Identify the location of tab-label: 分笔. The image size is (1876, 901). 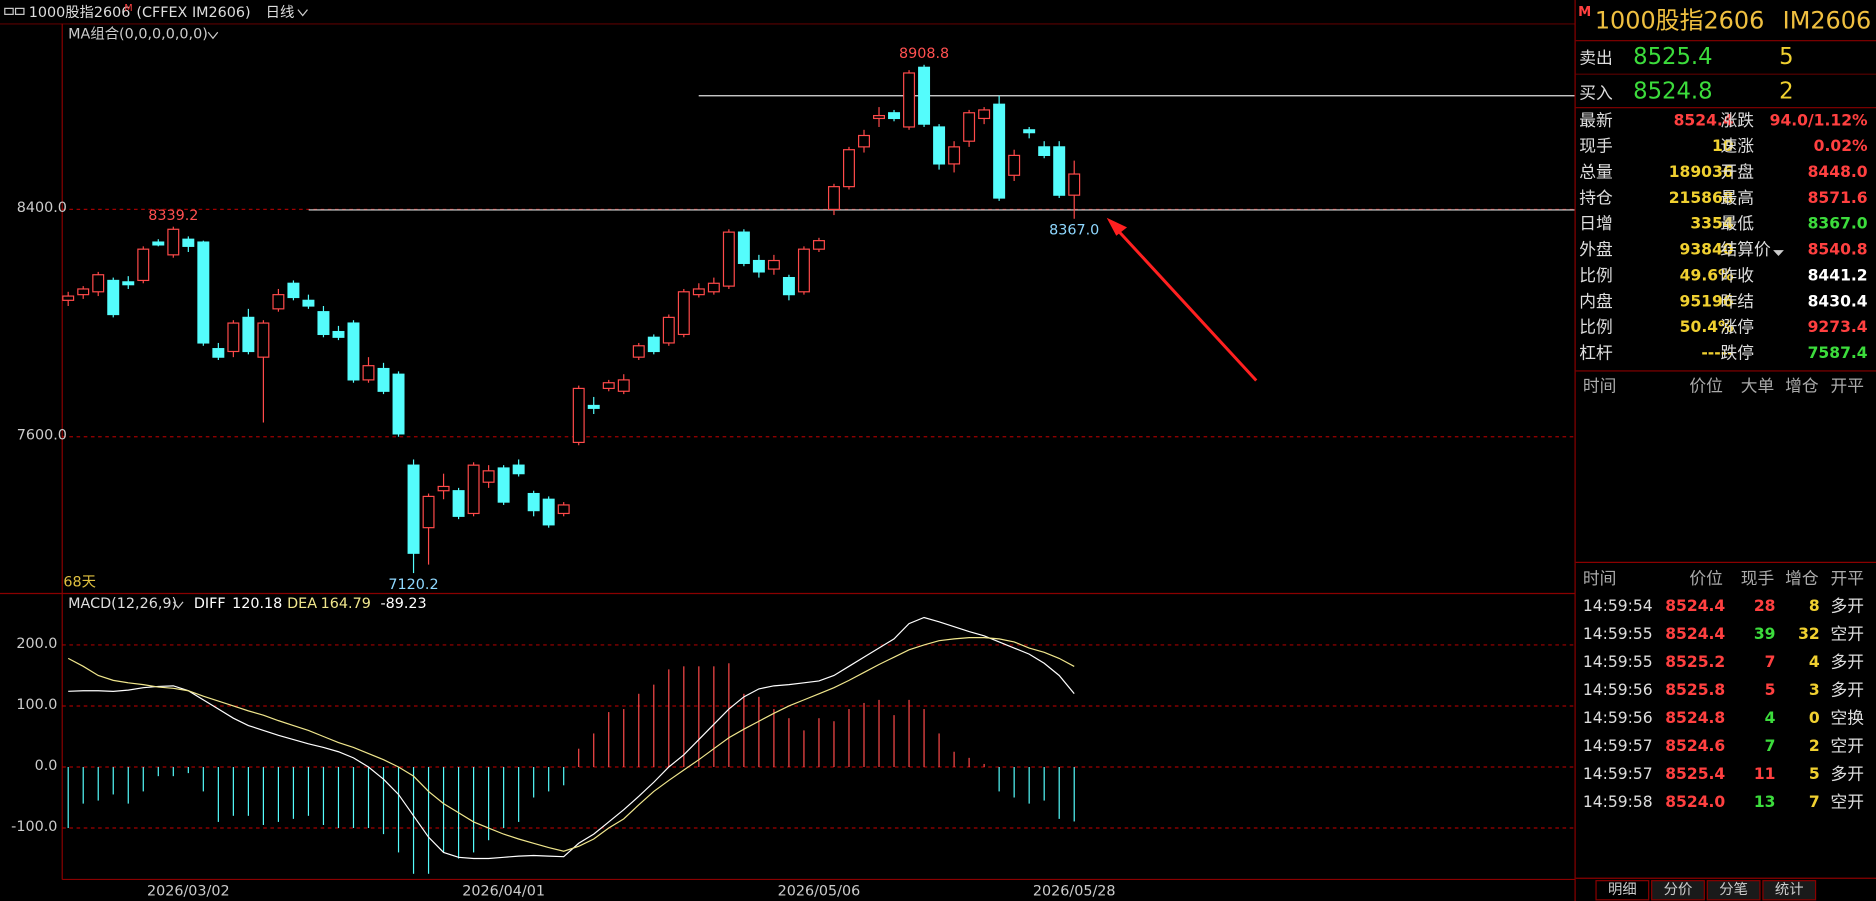
(1733, 889).